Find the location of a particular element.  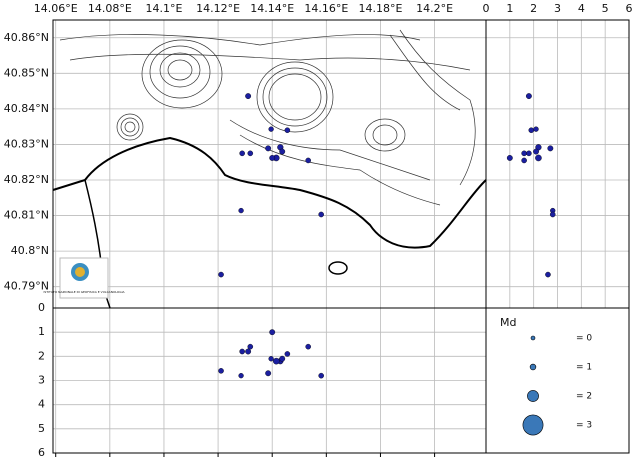

legend-label: = 3 is located at coordinates (584, 426).